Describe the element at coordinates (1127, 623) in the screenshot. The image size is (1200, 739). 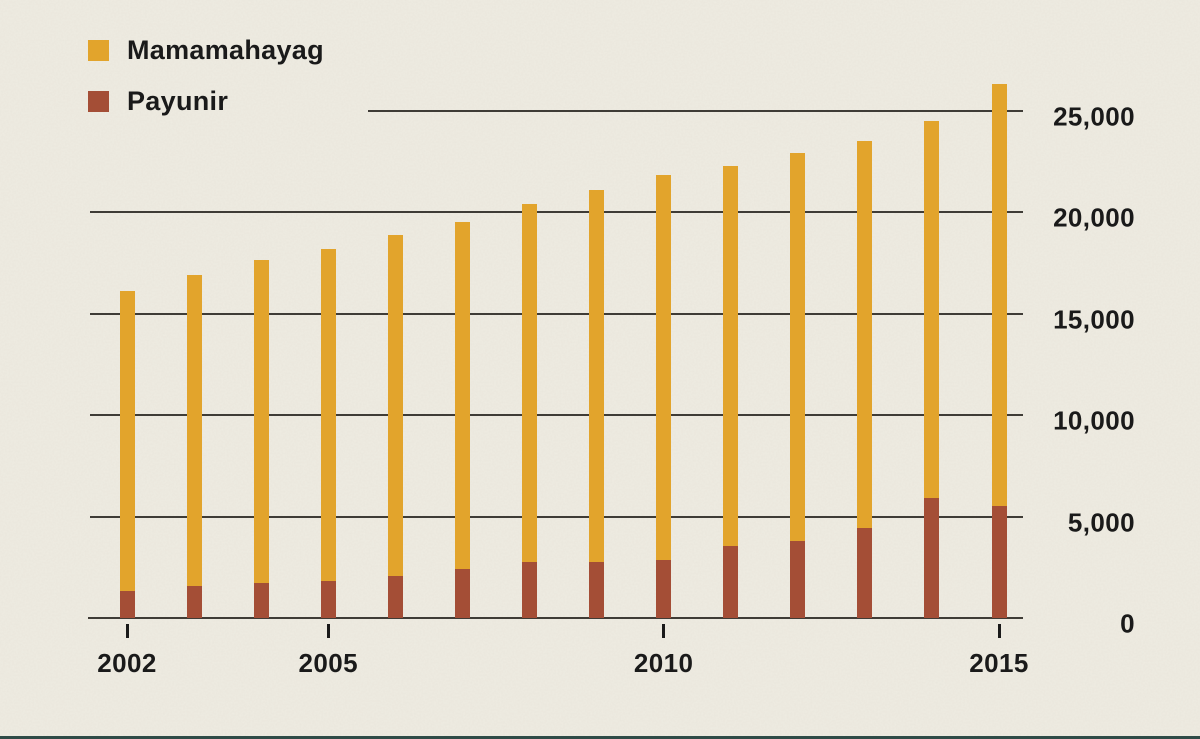
I see `y-tick-label-0: 0` at that location.